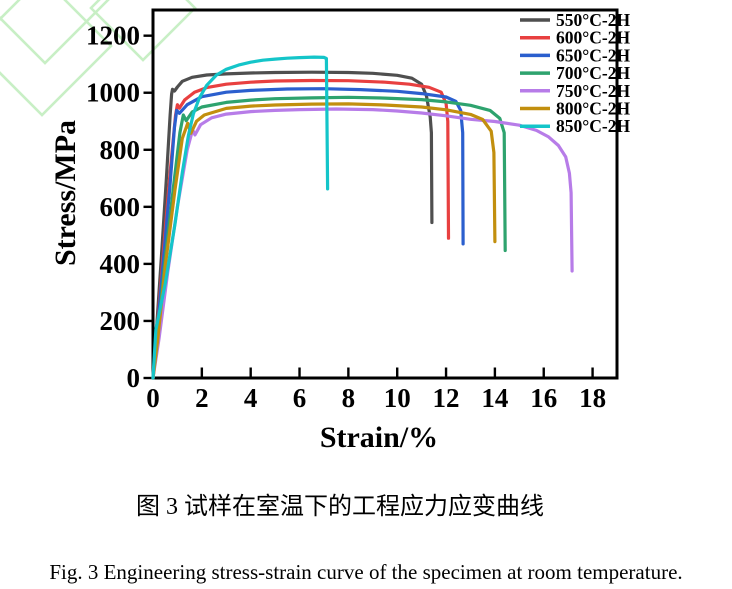 The height and width of the screenshot is (589, 732). What do you see at coordinates (202, 398) in the screenshot?
I see `x-tick-label: 2` at bounding box center [202, 398].